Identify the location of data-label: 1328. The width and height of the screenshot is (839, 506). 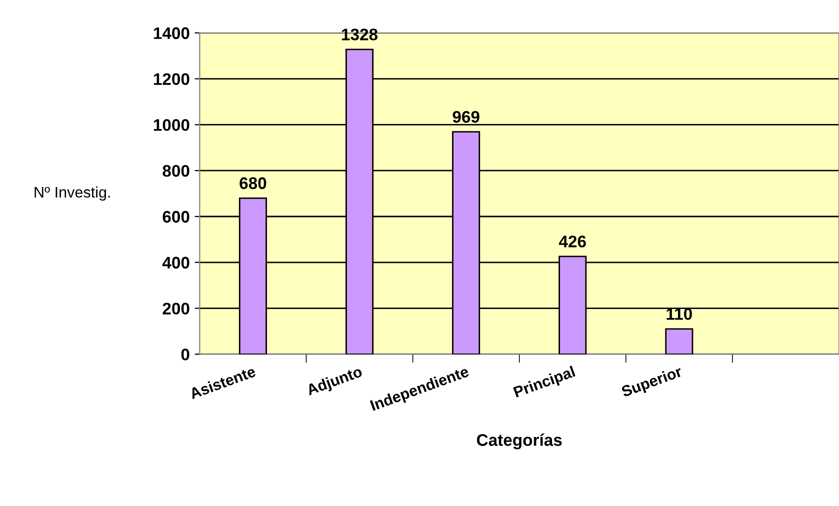
(360, 34).